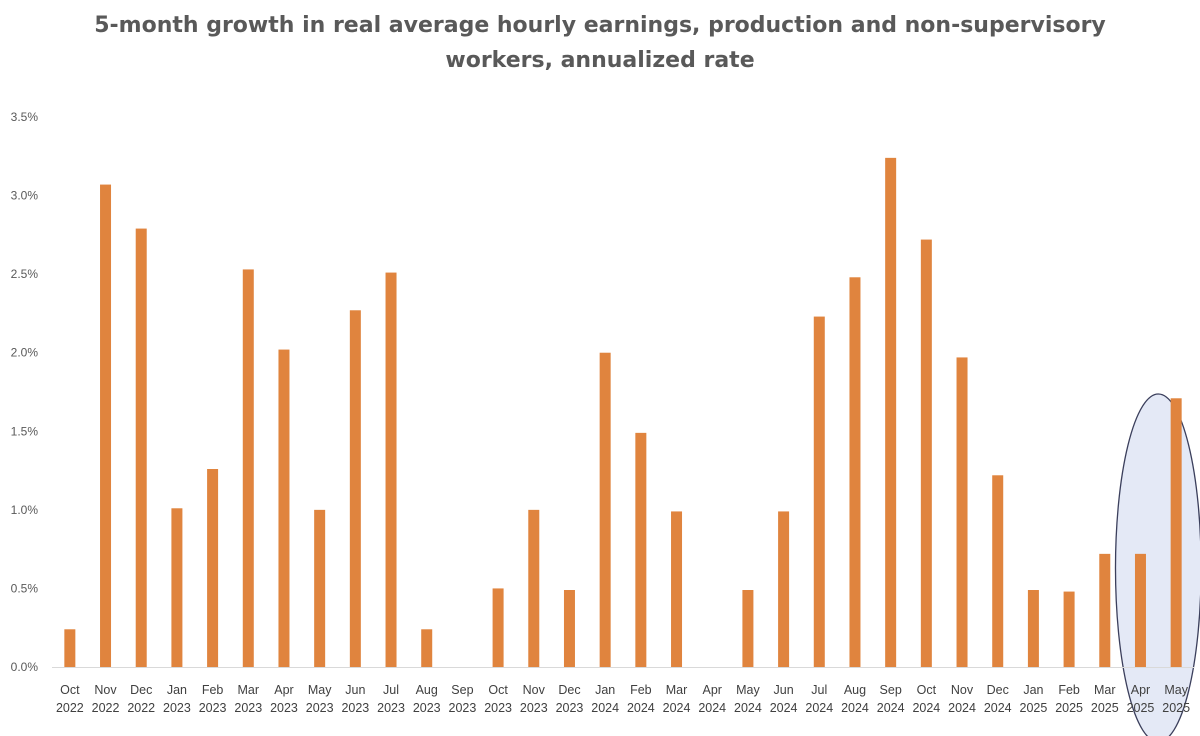 Image resolution: width=1200 pixels, height=736 pixels. Describe the element at coordinates (427, 690) in the screenshot. I see `x-tick-label-month: Aug` at that location.